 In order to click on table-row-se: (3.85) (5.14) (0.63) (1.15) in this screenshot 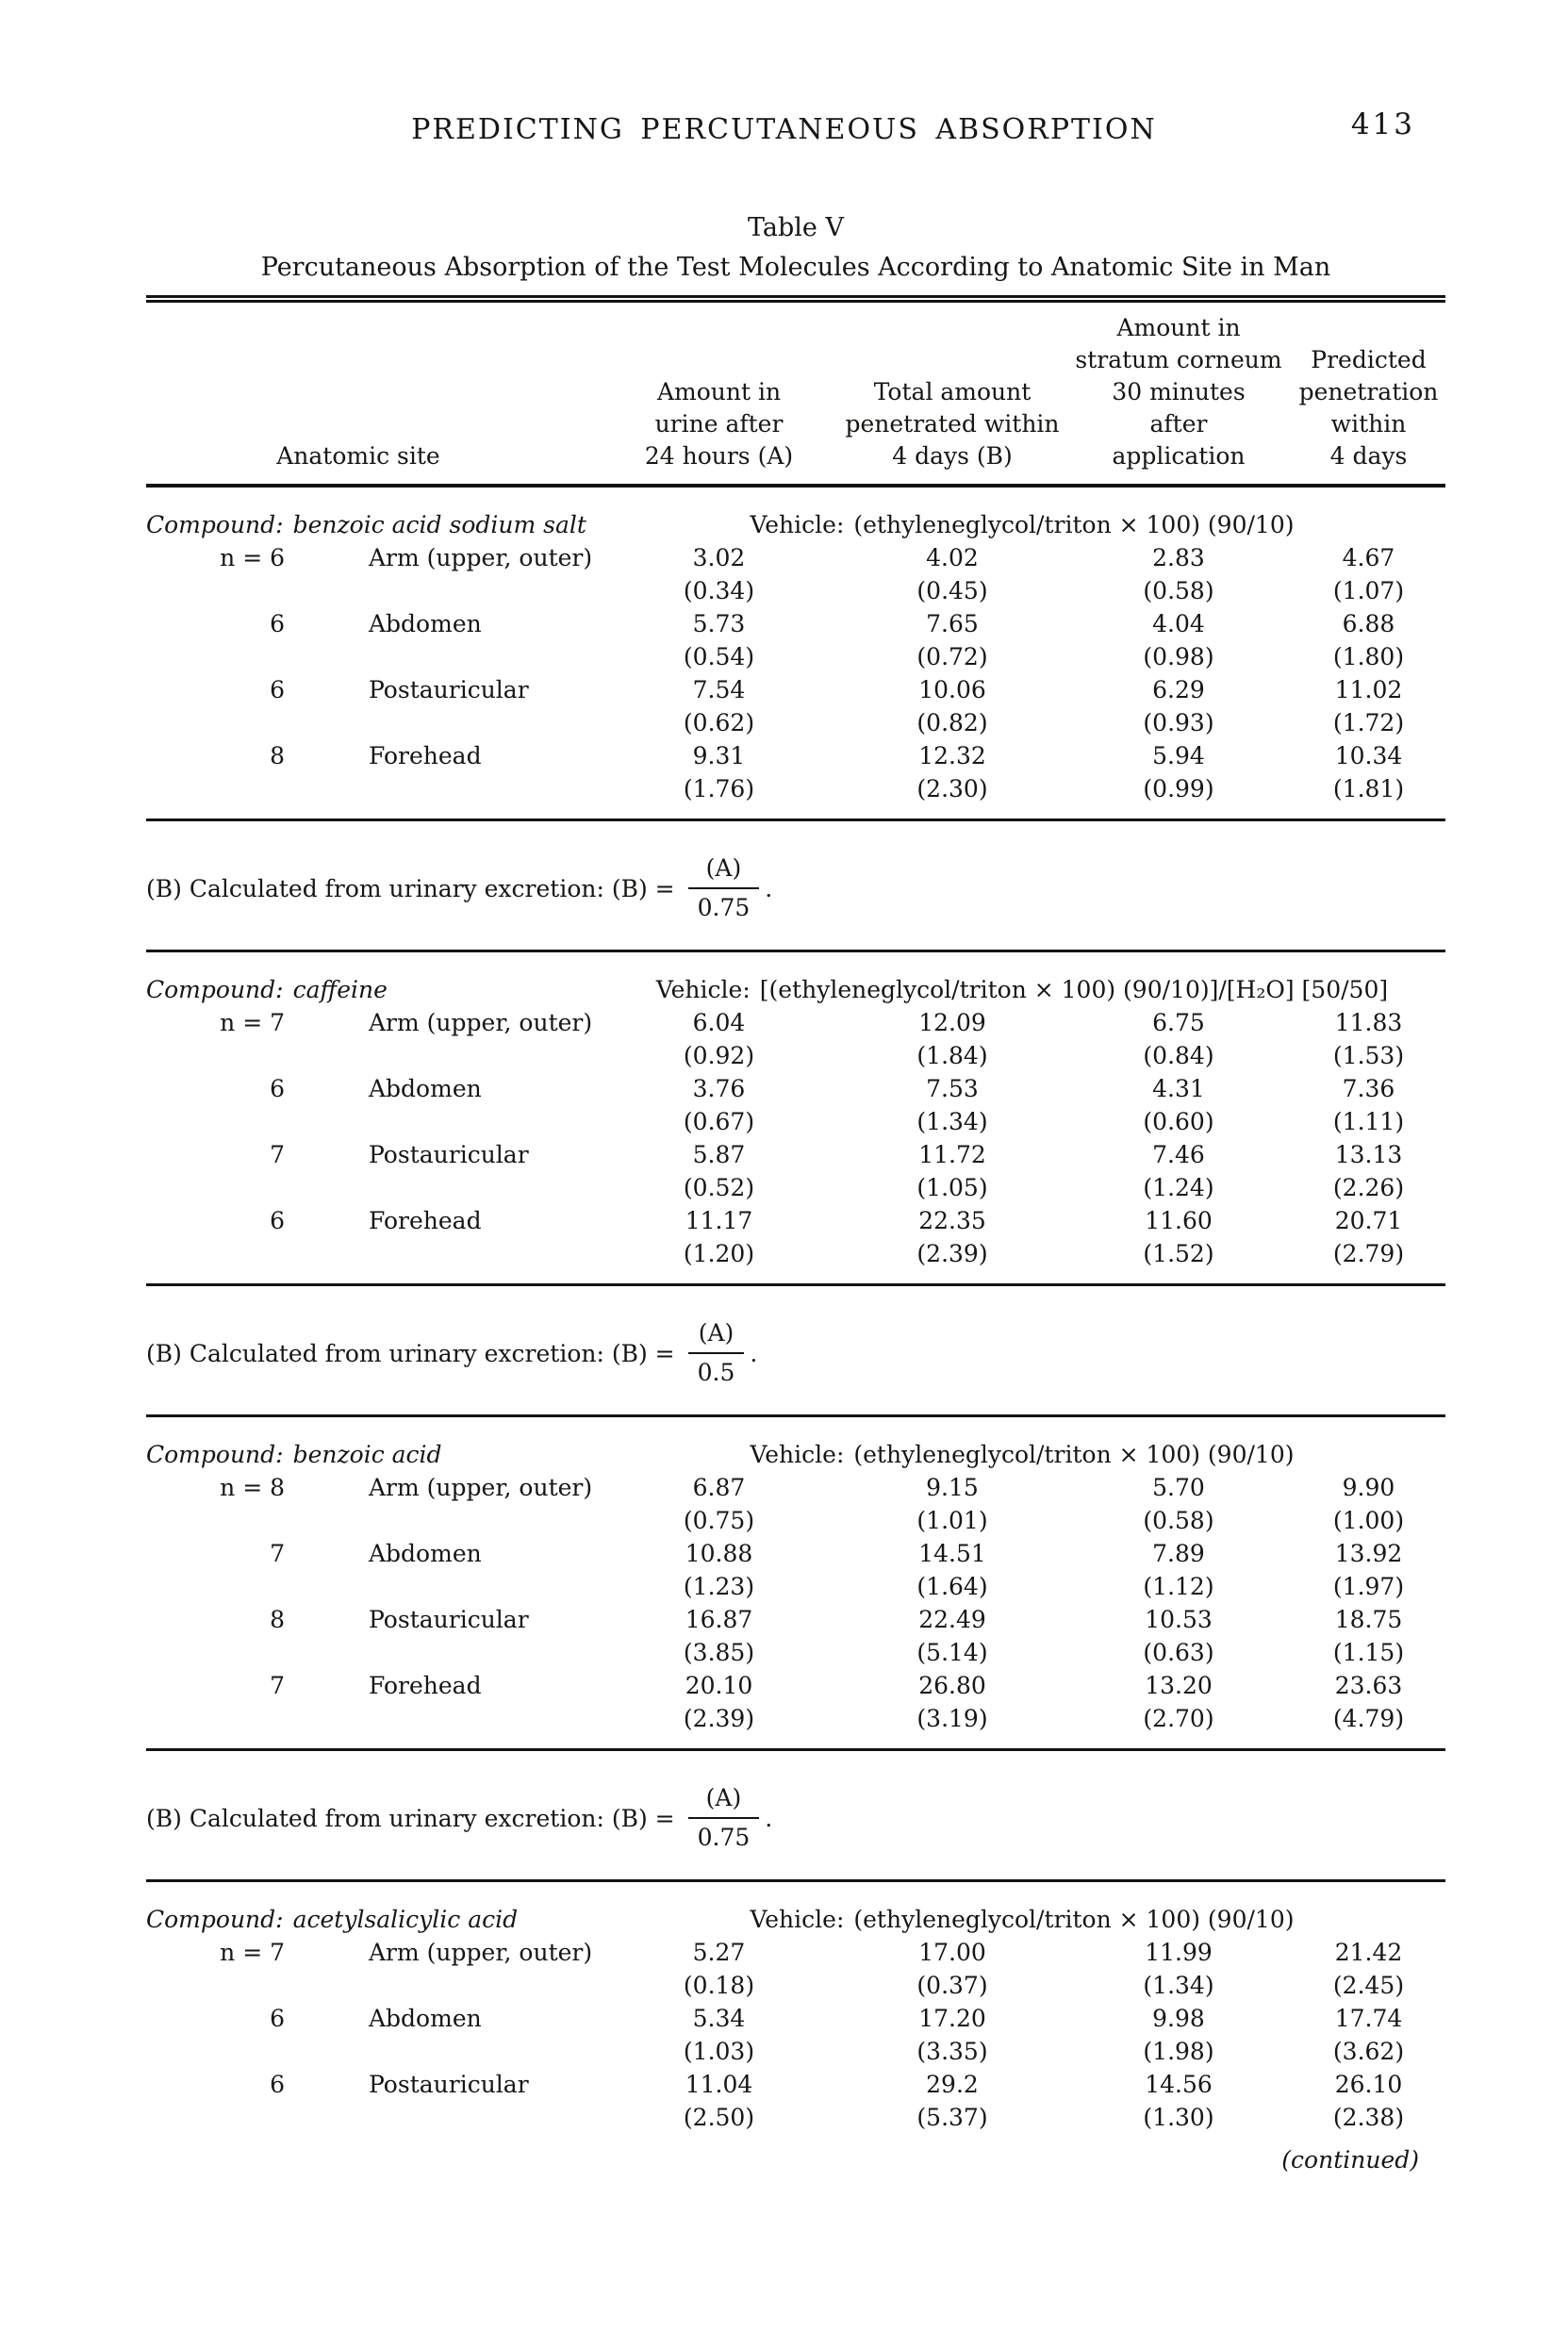, I will do `click(796, 1652)`.